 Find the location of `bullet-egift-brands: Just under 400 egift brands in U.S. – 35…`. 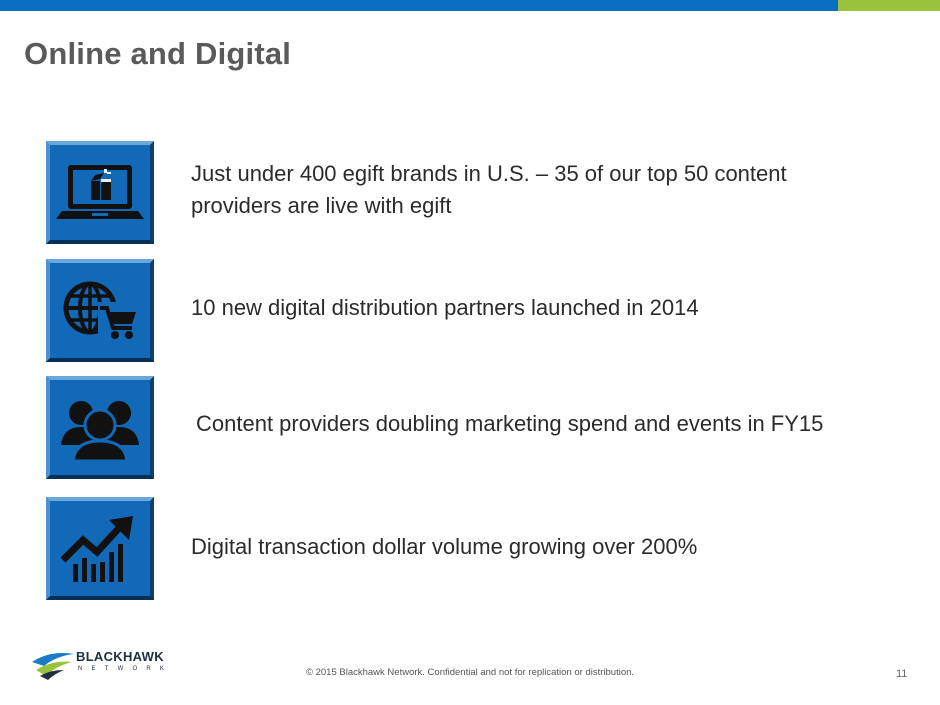

bullet-egift-brands: Just under 400 egift brands in U.S. – 35… is located at coordinates (489, 189).